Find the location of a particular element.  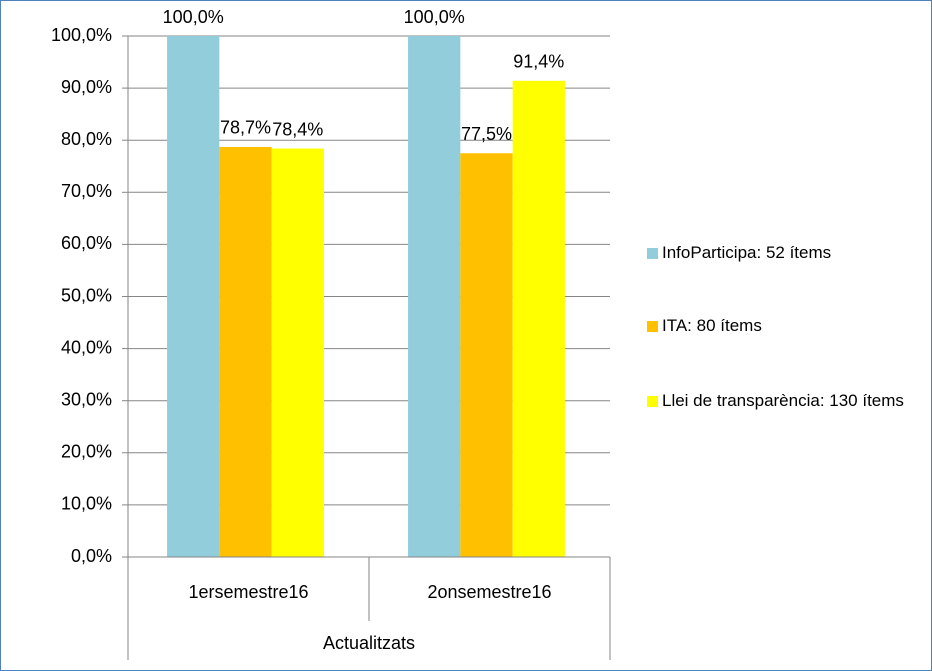

legend-label: Llei de transparència: 130 ítems is located at coordinates (783, 400).